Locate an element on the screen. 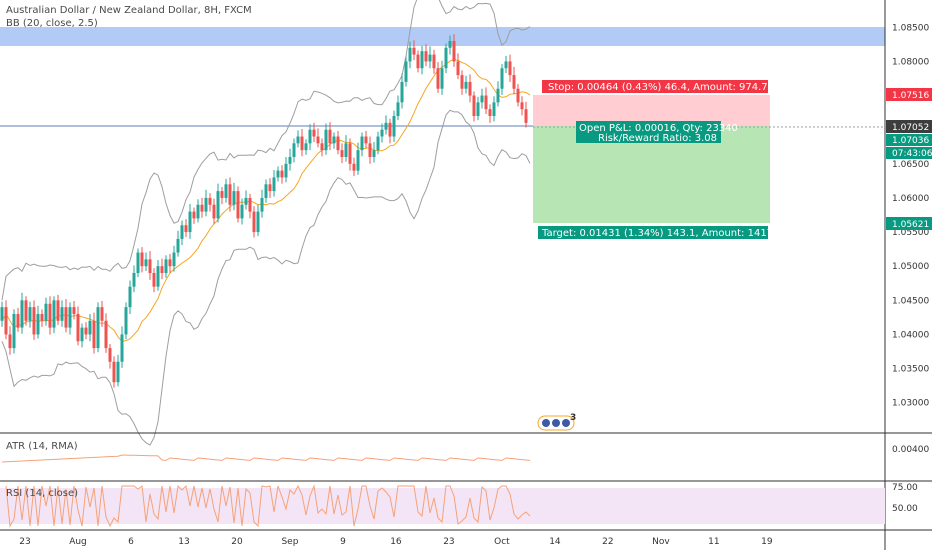 The height and width of the screenshot is (550, 932). risk-reward-text: Risk/Reward Ratio: 3.08 is located at coordinates (657, 138).